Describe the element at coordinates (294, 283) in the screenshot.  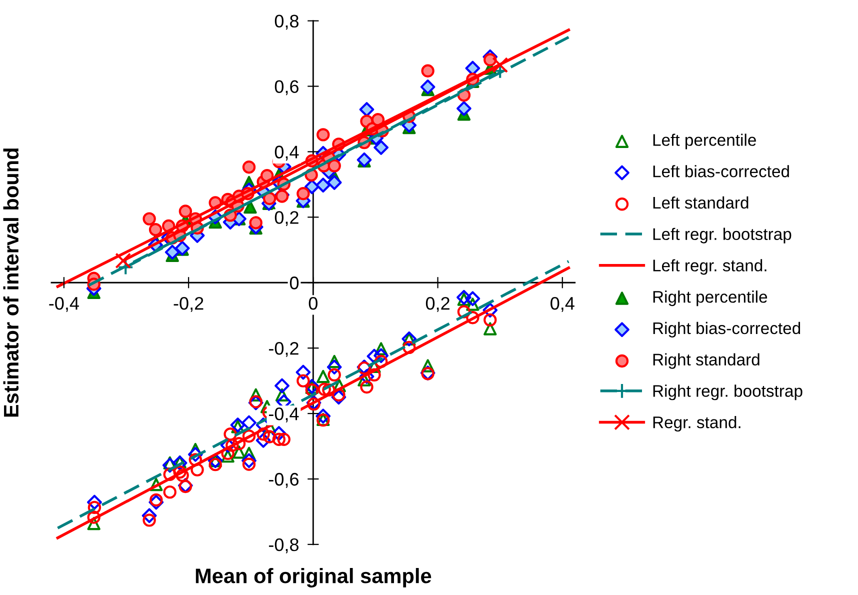
I see `y-tick-label: 0` at that location.